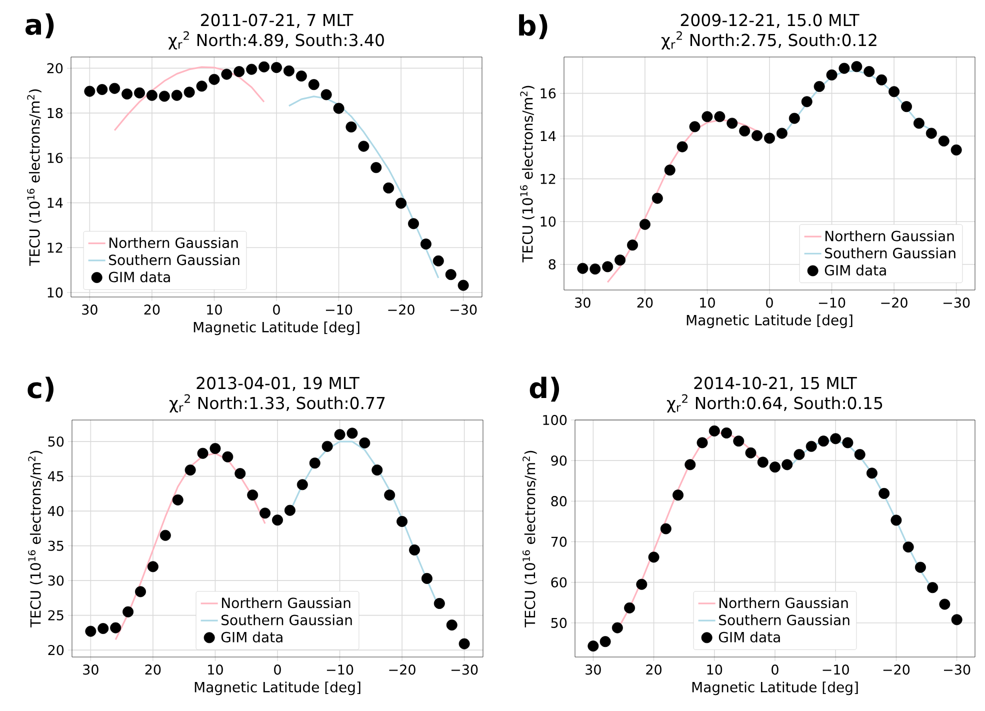 This screenshot has height=711, width=985. I want to click on text: c), so click(41, 389).